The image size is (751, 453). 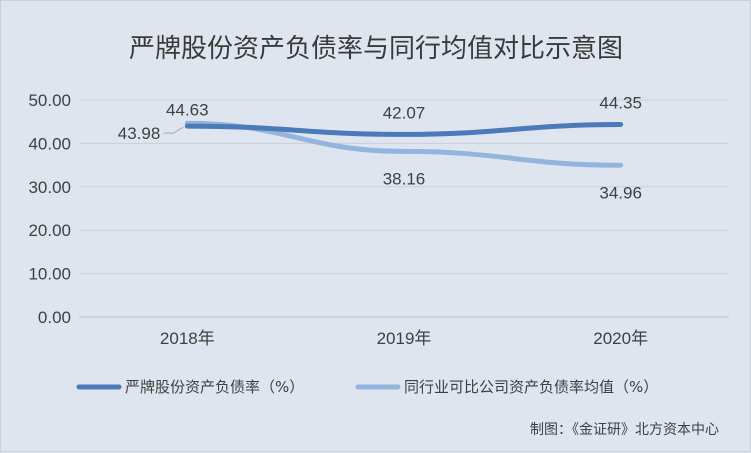 I want to click on chart-title: 严牌股份资产负债率与同行均值对比示意图, so click(x=376, y=49).